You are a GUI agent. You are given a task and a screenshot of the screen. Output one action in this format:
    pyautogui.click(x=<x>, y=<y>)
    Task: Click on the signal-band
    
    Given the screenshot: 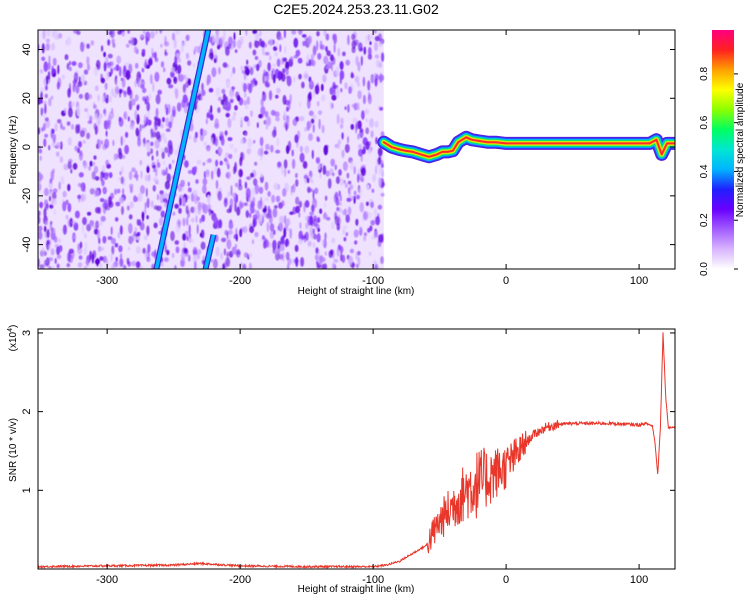 What is the action you would take?
    pyautogui.click(x=526, y=147)
    